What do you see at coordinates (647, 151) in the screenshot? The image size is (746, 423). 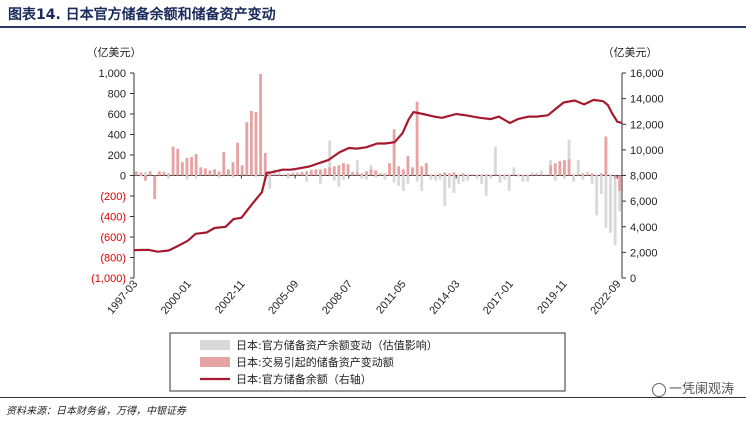 I see `right-tick-label: 10,000` at bounding box center [647, 151].